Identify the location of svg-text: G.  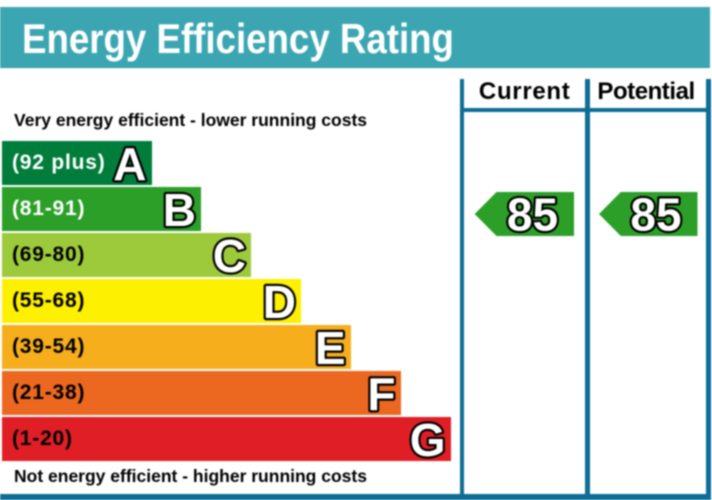
(428, 440).